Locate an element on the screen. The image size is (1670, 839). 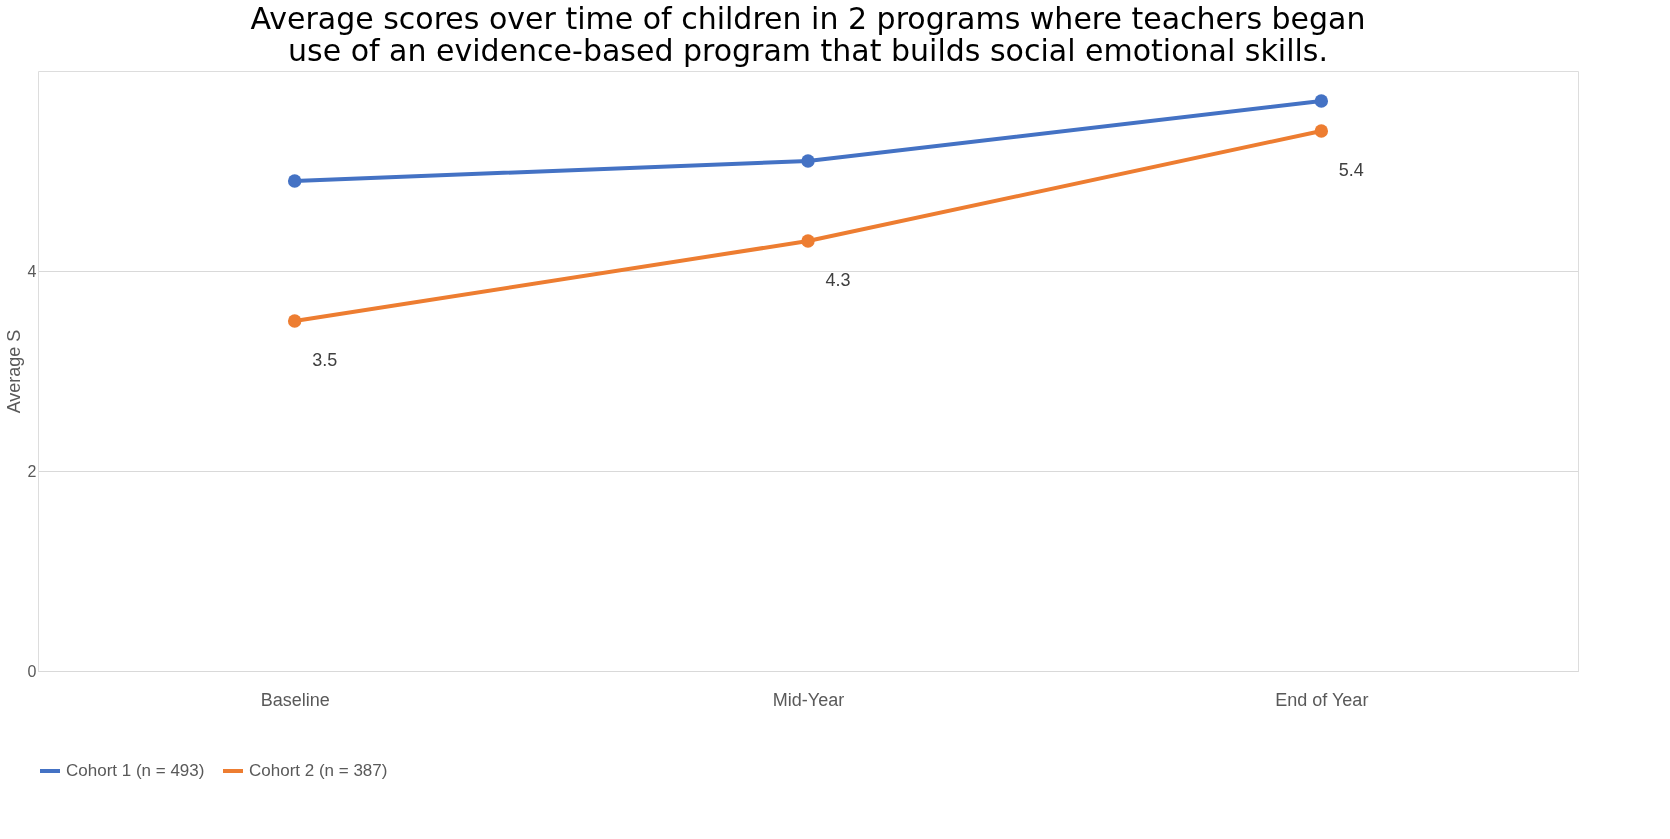
y-tick-label: 0 is located at coordinates (32, 671).